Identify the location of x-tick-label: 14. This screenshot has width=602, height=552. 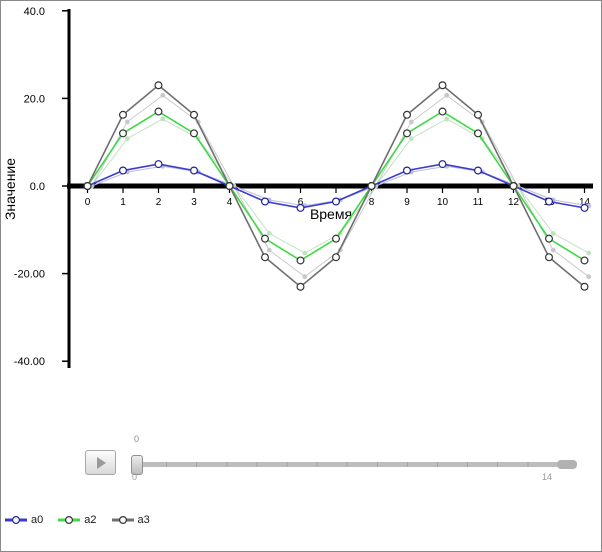
(585, 202).